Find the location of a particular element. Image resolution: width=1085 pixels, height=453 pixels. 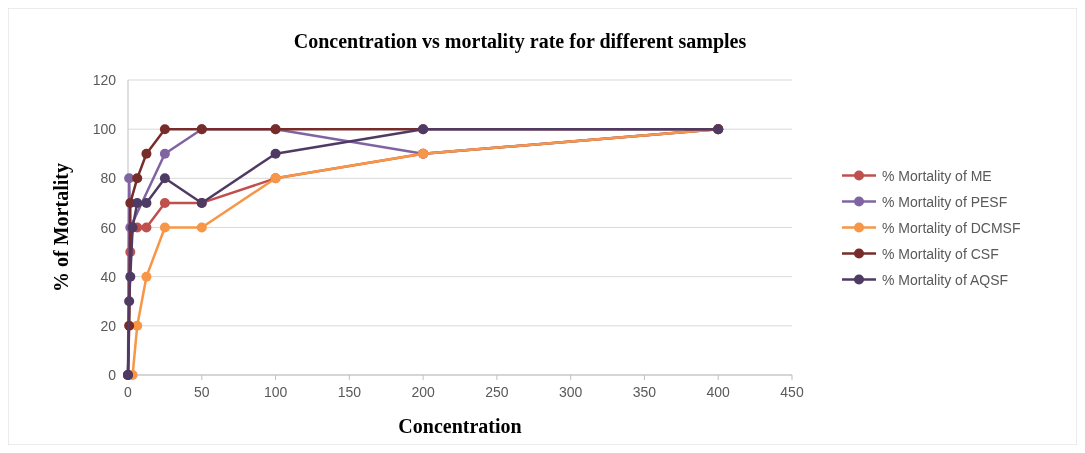

y-tick-label: 120 is located at coordinates (104, 80).